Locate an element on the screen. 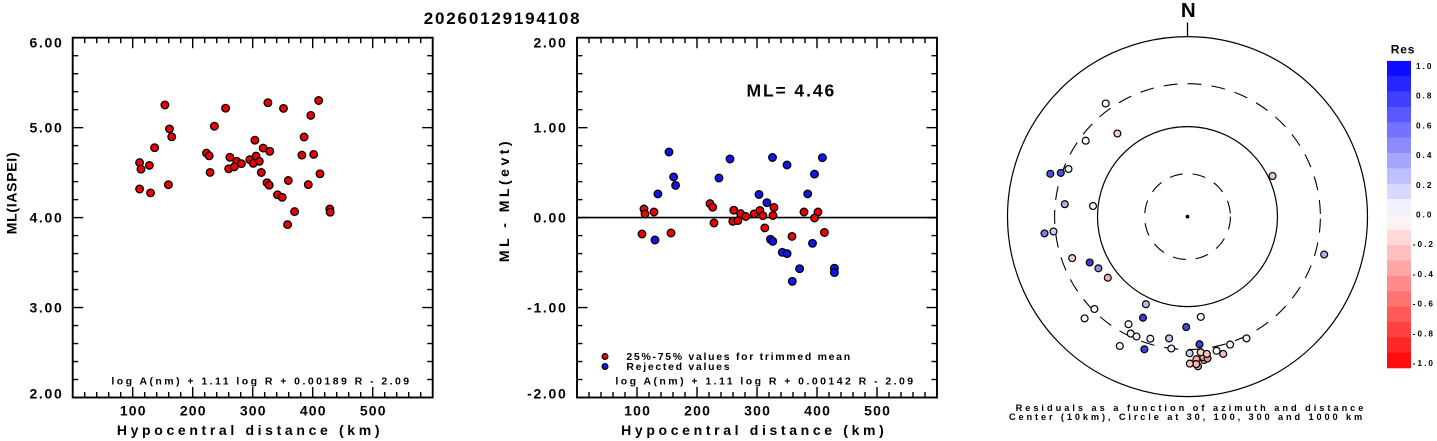 This screenshot has width=1437, height=441. svg-text: 1.0 is located at coordinates (1424, 66).